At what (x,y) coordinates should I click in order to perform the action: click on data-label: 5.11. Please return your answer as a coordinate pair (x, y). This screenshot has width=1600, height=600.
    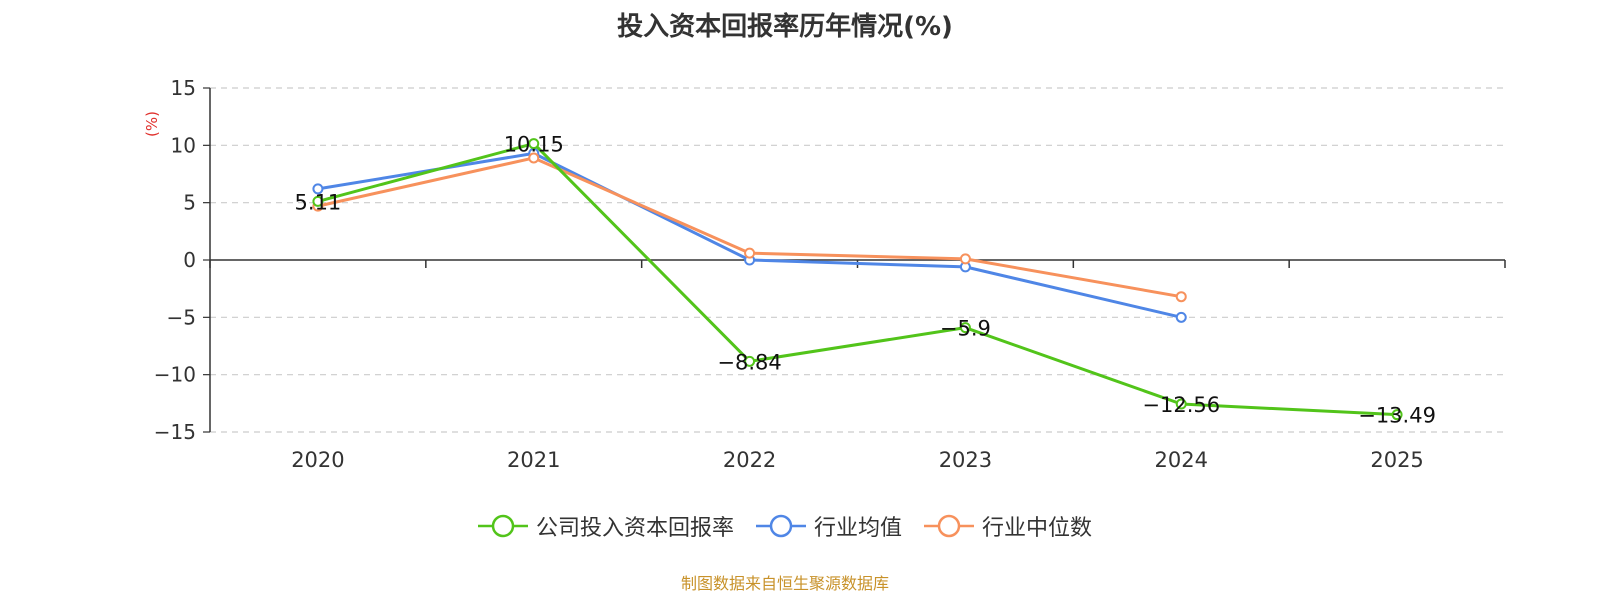
    Looking at the image, I should click on (318, 202).